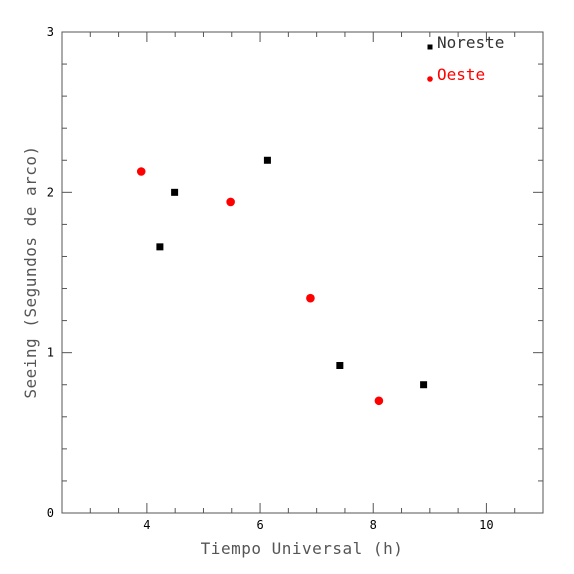 Image resolution: width=574 pixels, height=574 pixels. What do you see at coordinates (30, 271) in the screenshot?
I see `y-axis-title: Seeing (Segundos de arco)` at bounding box center [30, 271].